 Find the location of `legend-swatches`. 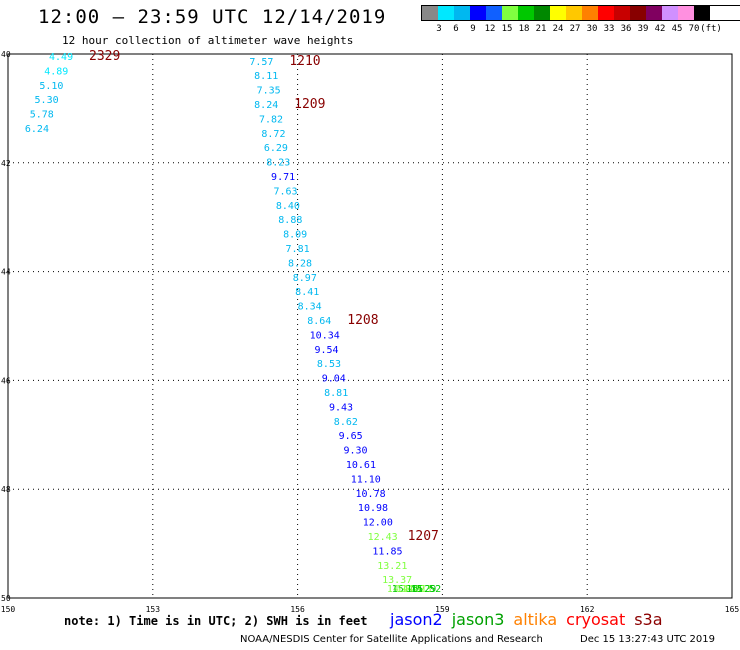

legend-swatches is located at coordinates (580, 13).